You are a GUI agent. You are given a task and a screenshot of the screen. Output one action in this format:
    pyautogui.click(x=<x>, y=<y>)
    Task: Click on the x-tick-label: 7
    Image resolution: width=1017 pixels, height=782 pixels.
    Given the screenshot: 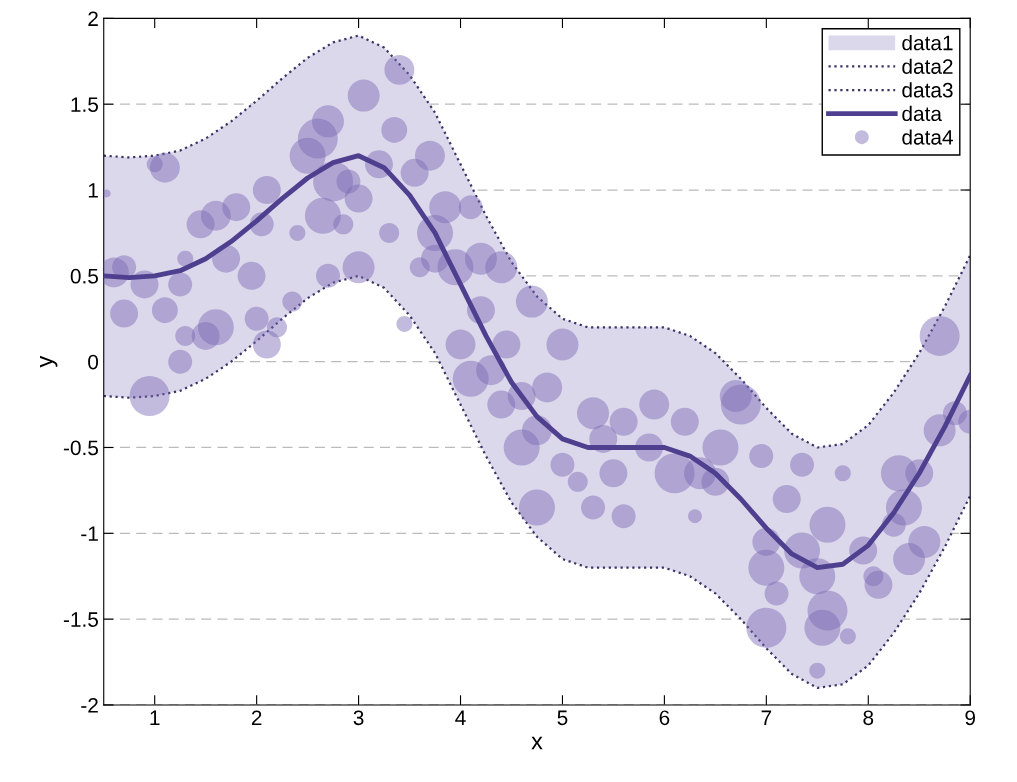 What is the action you would take?
    pyautogui.click(x=766, y=717)
    